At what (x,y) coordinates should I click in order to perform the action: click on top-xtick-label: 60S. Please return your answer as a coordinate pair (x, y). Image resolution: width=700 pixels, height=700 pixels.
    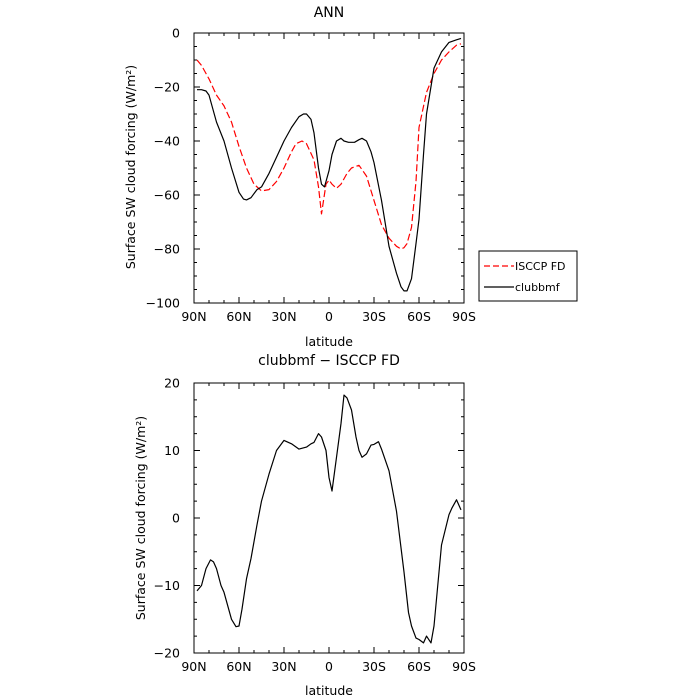
    Looking at the image, I should click on (419, 316).